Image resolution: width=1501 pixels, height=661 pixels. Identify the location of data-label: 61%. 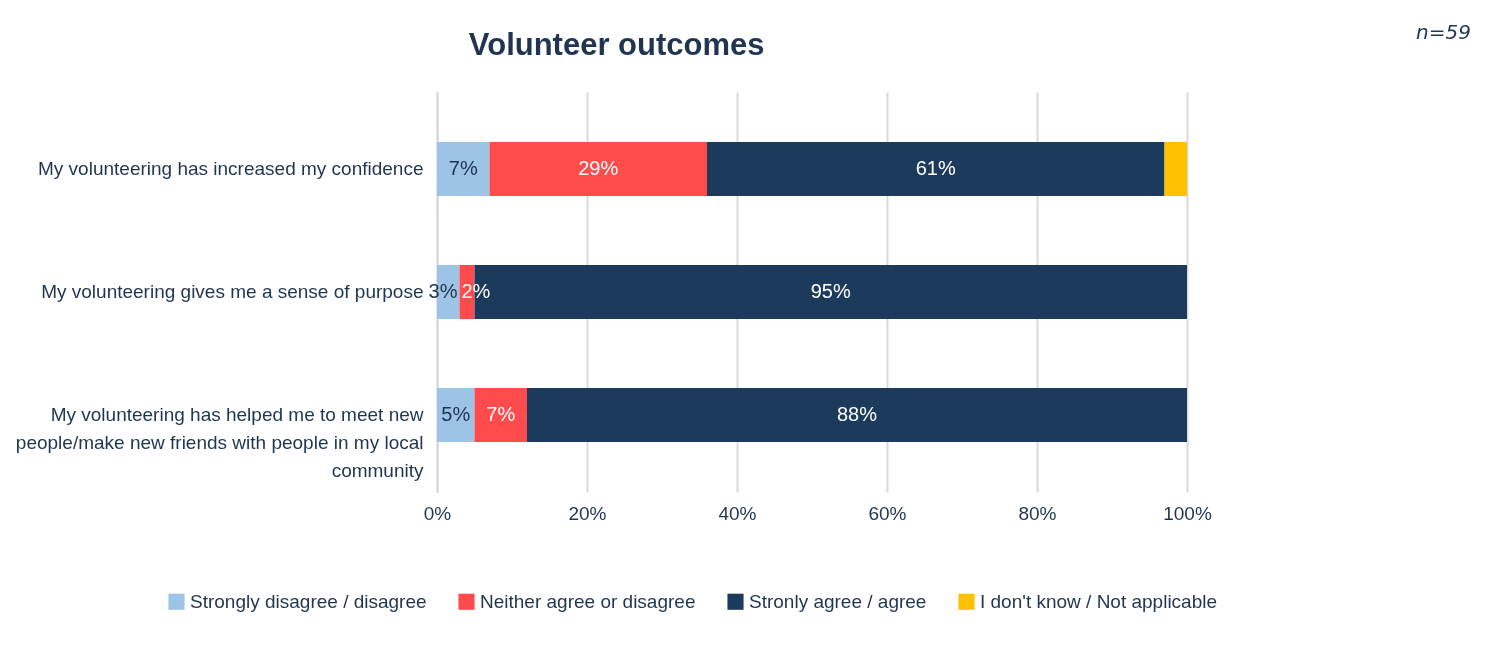
(935, 167).